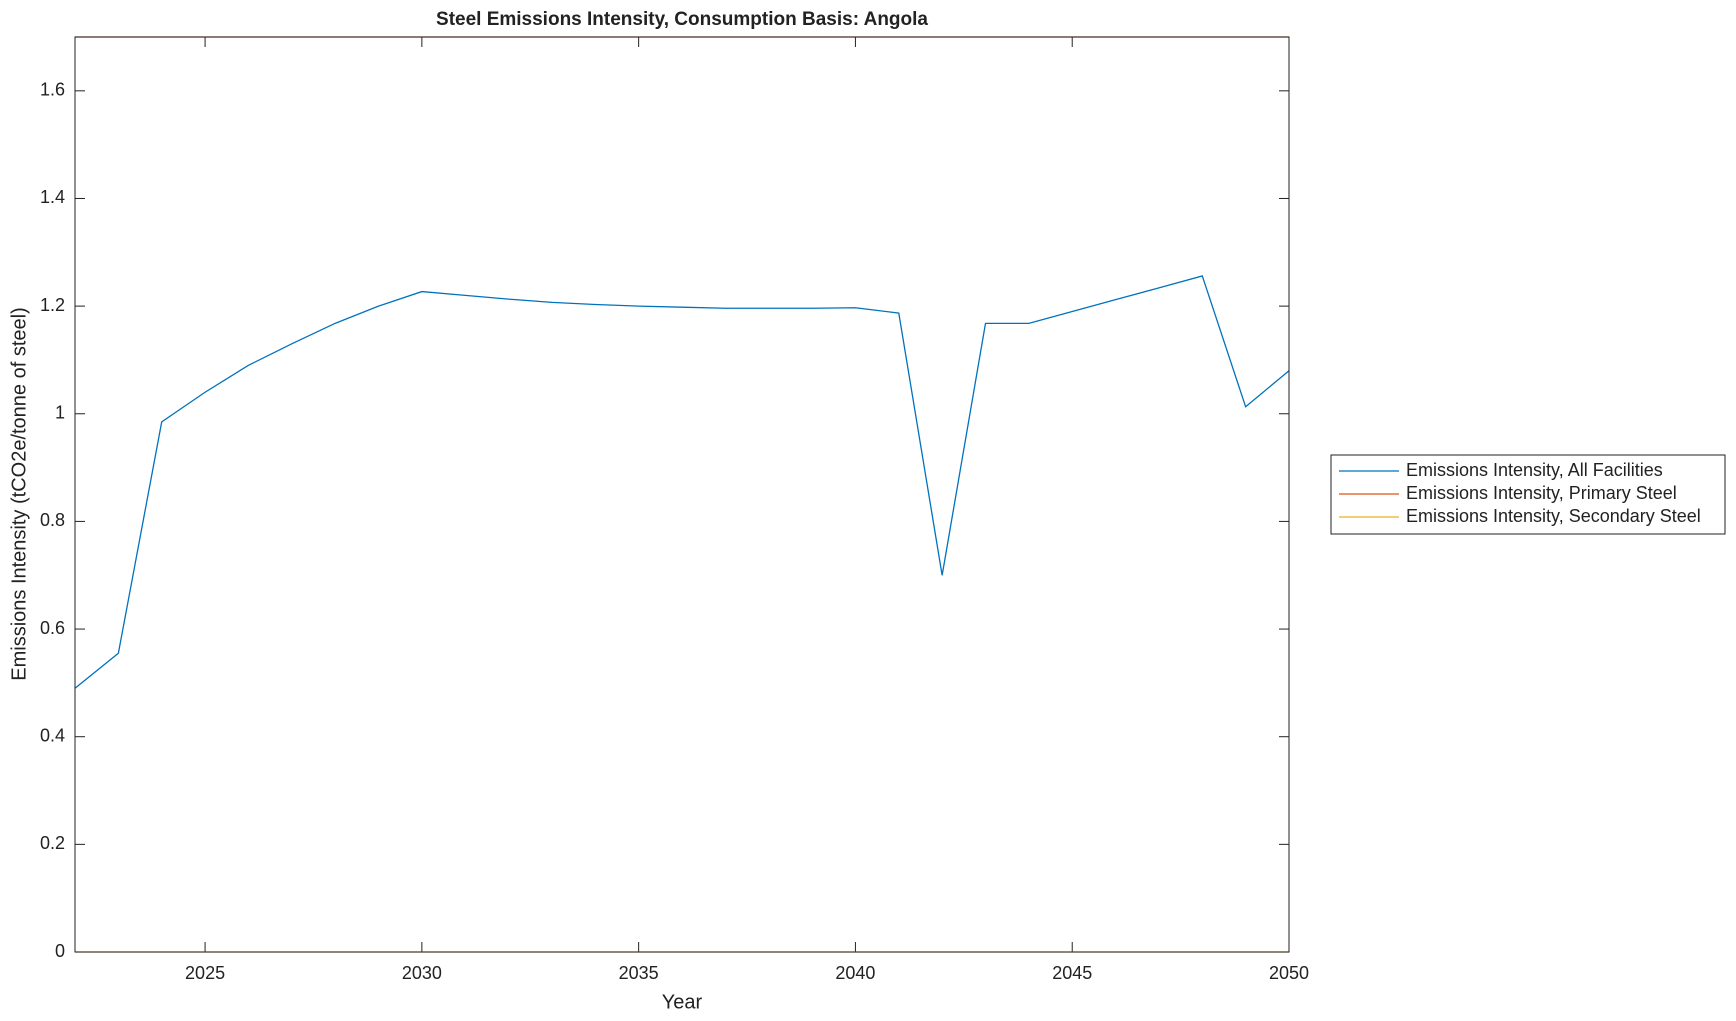 This screenshot has width=1736, height=1021. What do you see at coordinates (60, 413) in the screenshot?
I see `y-tick-label: 1` at bounding box center [60, 413].